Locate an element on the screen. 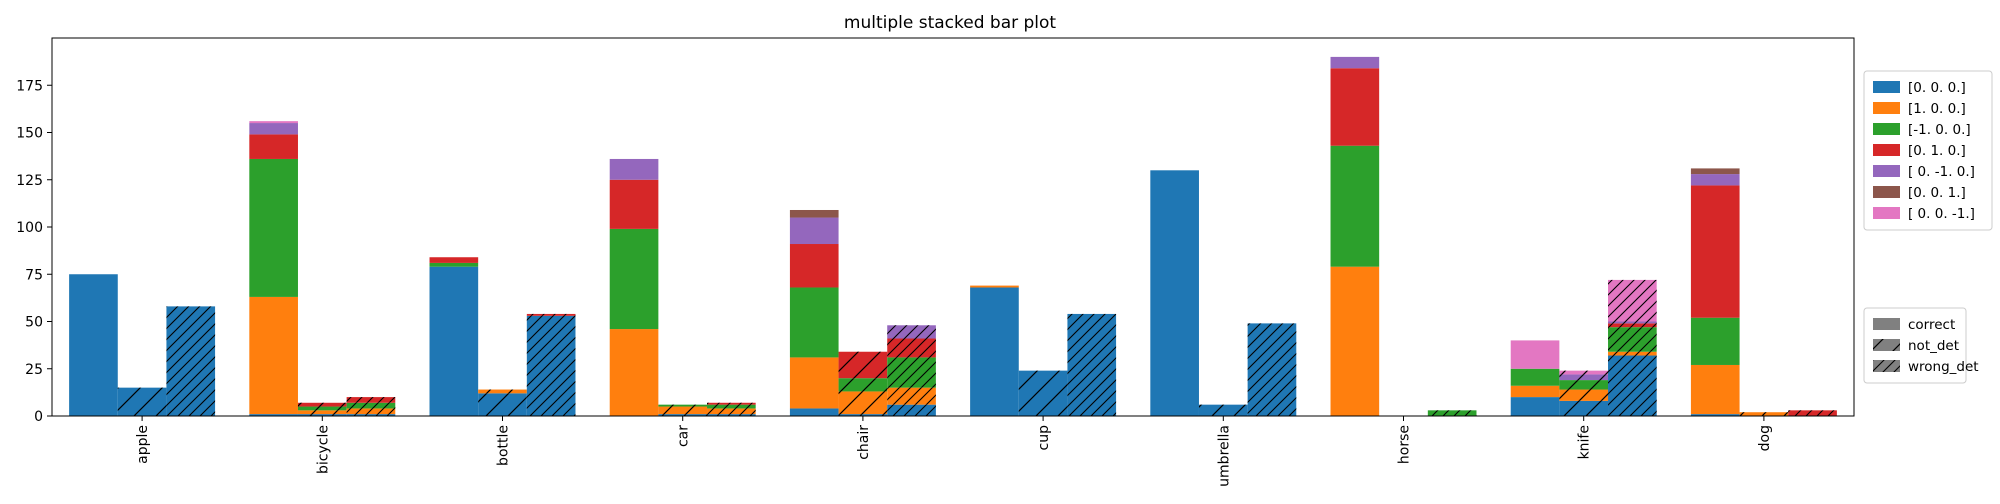  x-tick-label: umbrella is located at coordinates (1224, 456).